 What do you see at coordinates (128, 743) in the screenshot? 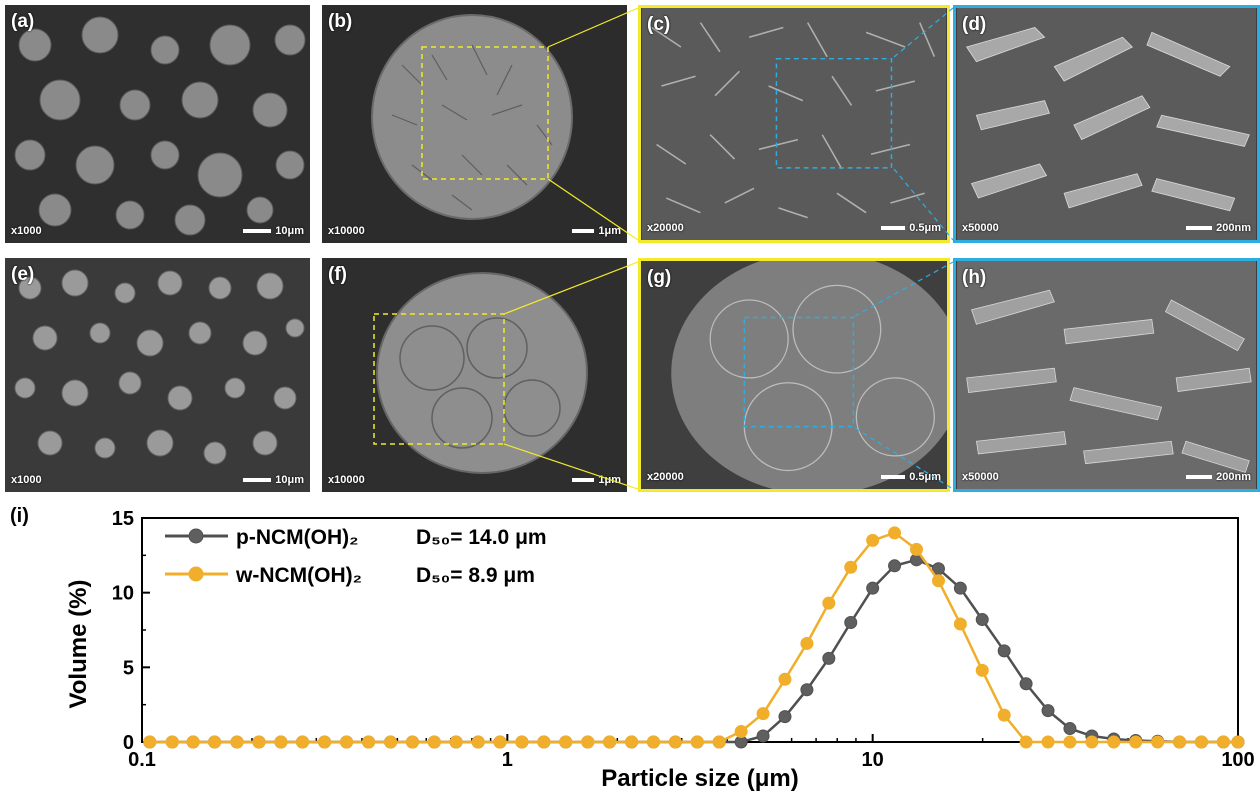
I see `y-tick-label: 0` at bounding box center [128, 743].